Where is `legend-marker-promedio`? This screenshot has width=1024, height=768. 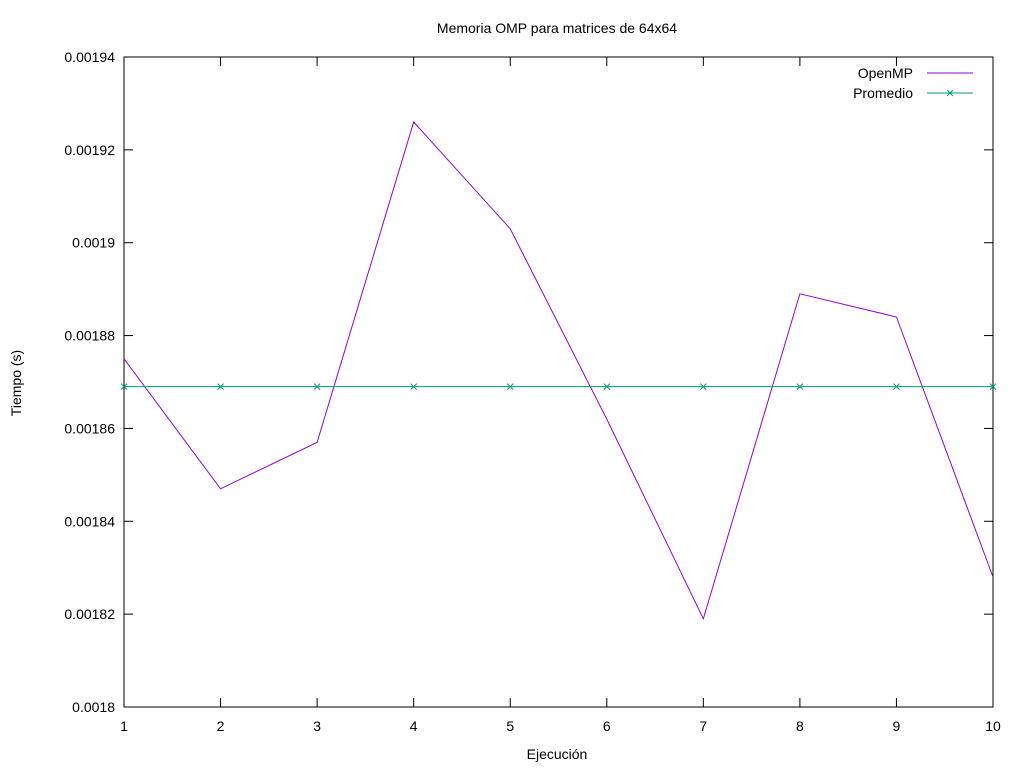 legend-marker-promedio is located at coordinates (950, 93).